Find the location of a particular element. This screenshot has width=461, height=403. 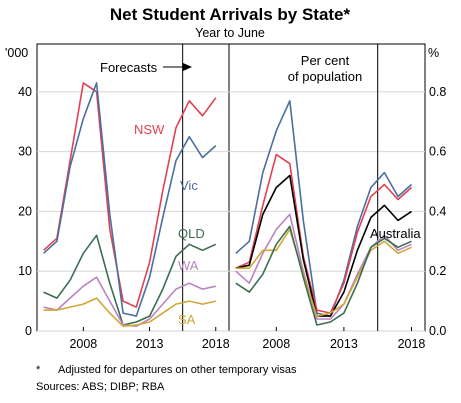

left-axis-unit: '000 is located at coordinates (16, 53).